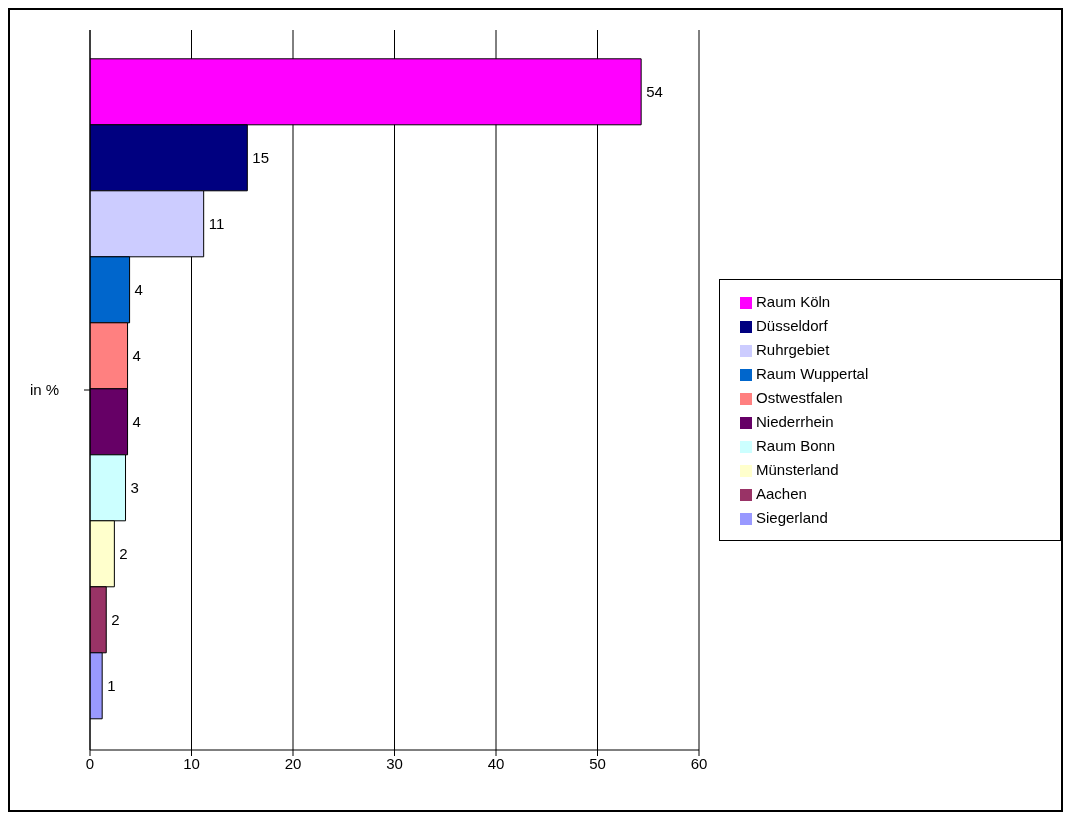 This screenshot has height=824, width=1071. Describe the element at coordinates (111, 686) in the screenshot. I see `data-label: 1` at that location.